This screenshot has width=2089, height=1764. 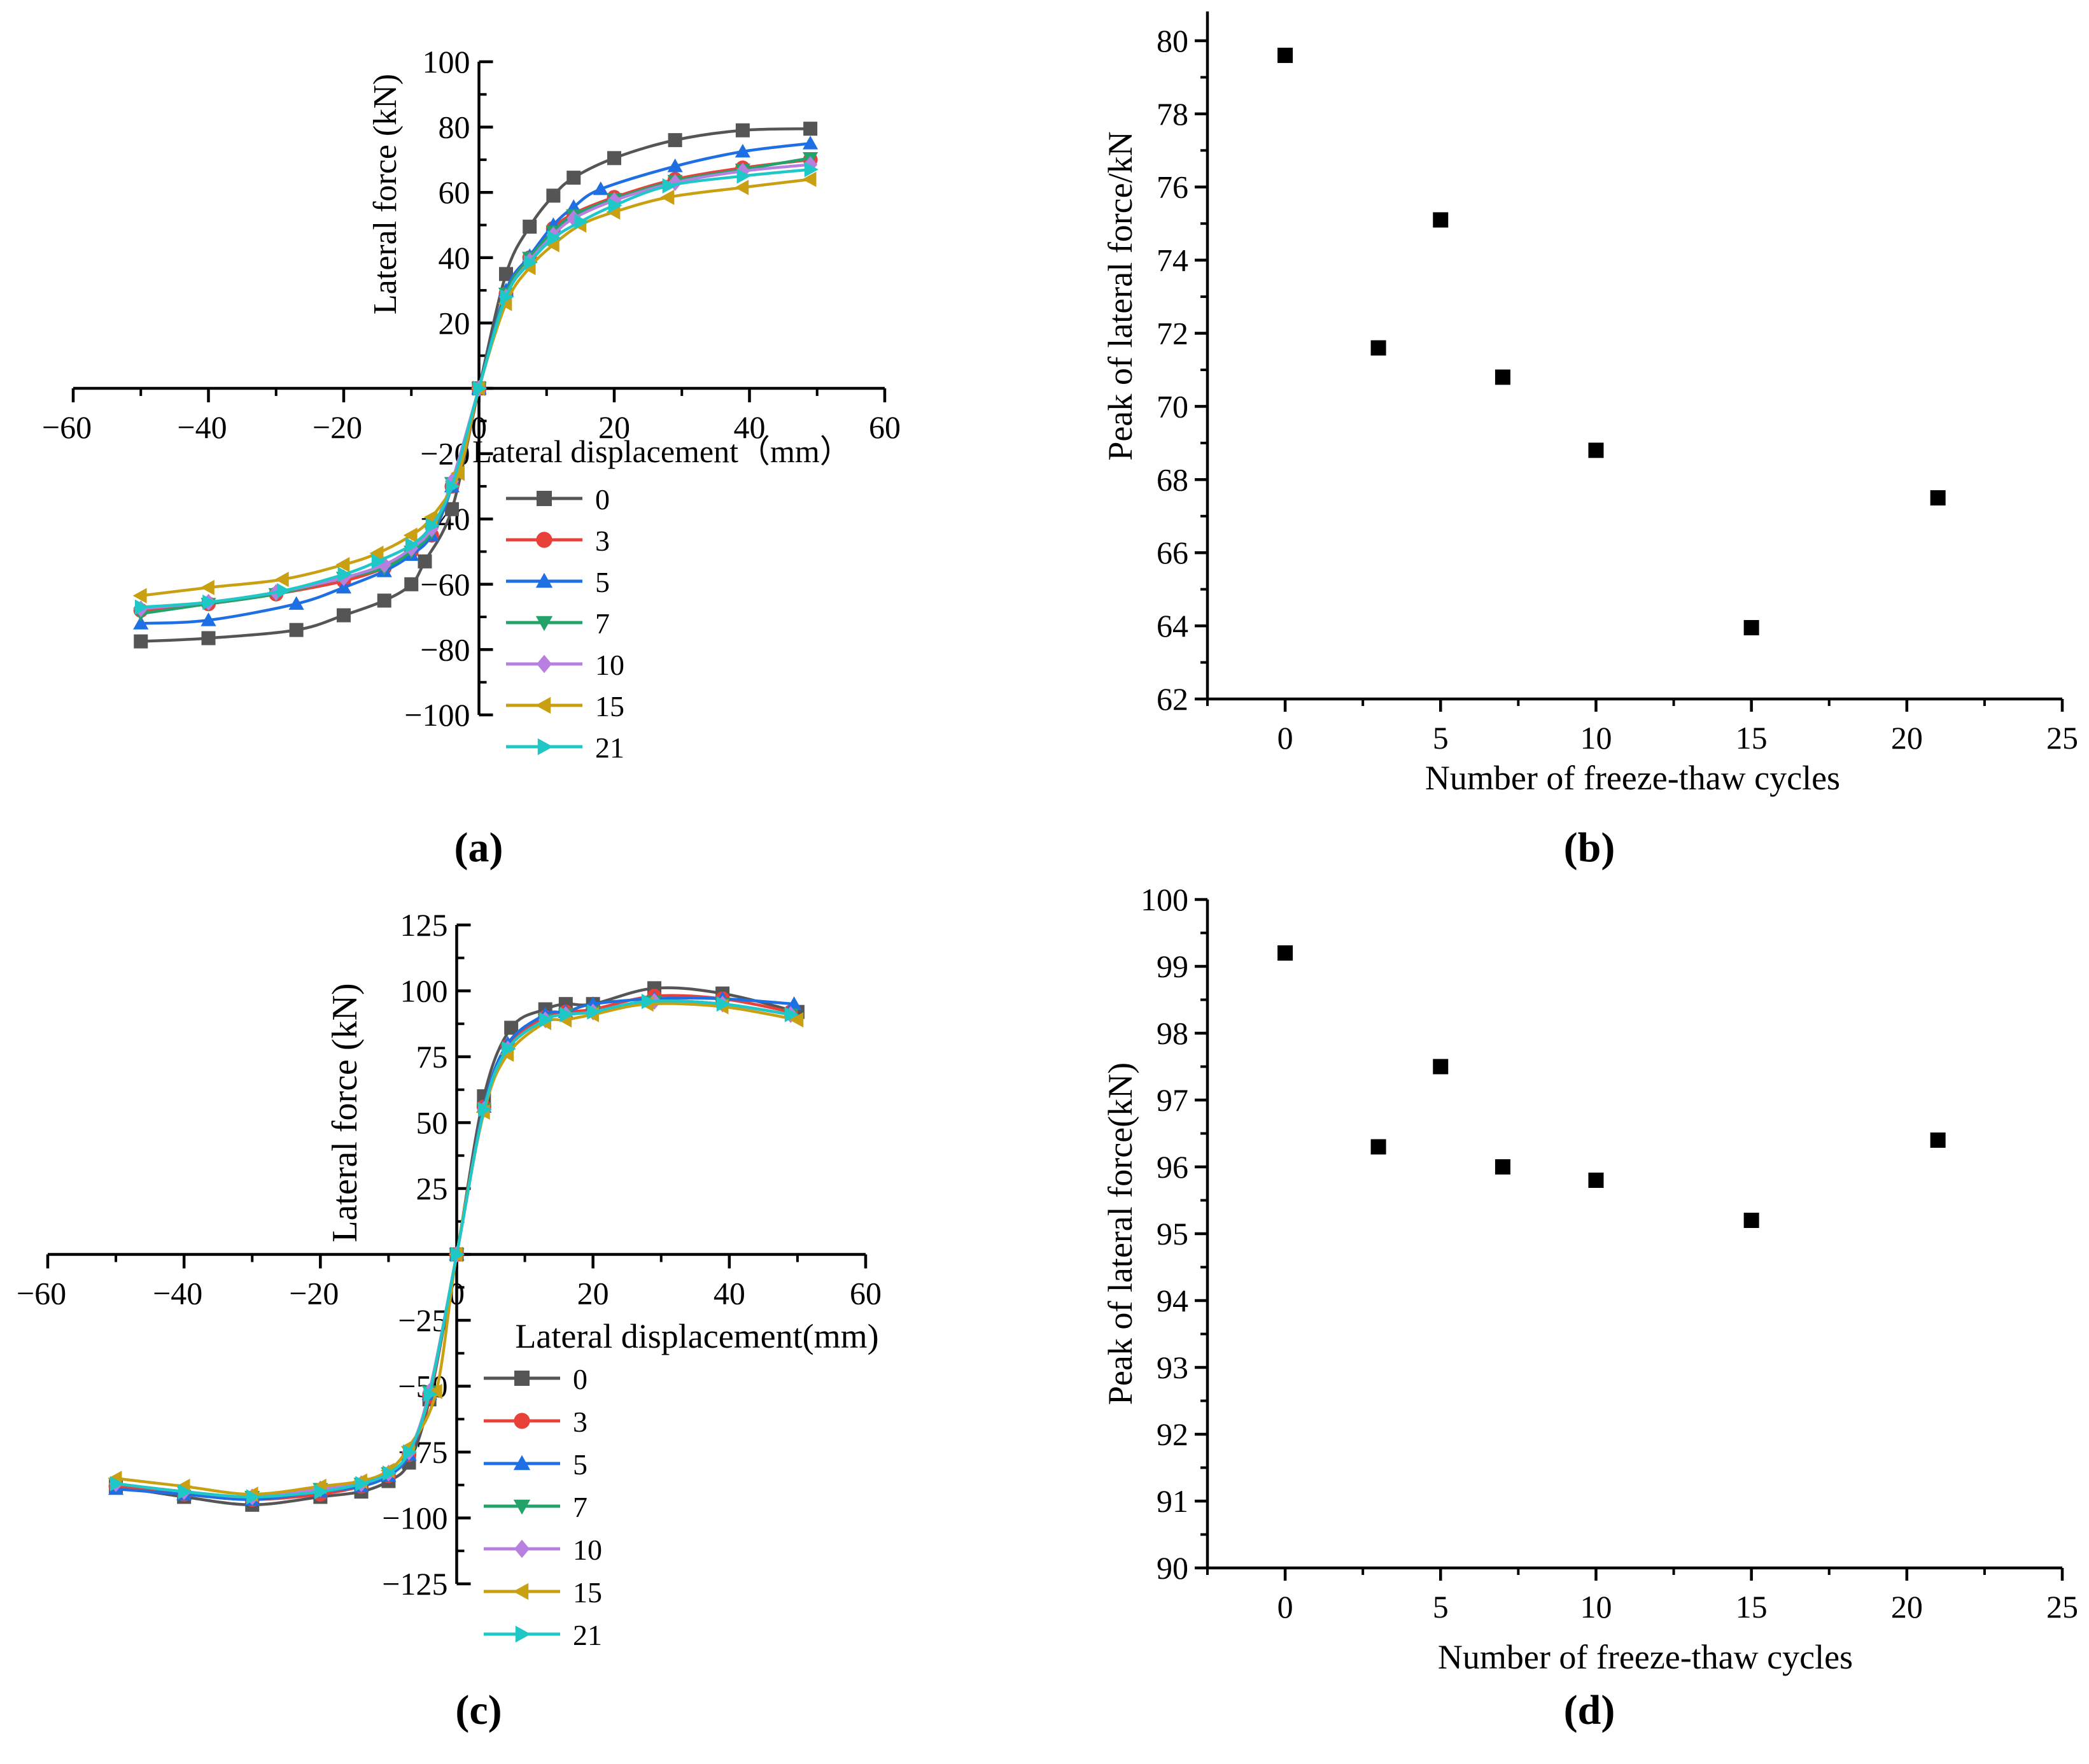 What do you see at coordinates (454, 258) in the screenshot?
I see `y-tick-label: 40` at bounding box center [454, 258].